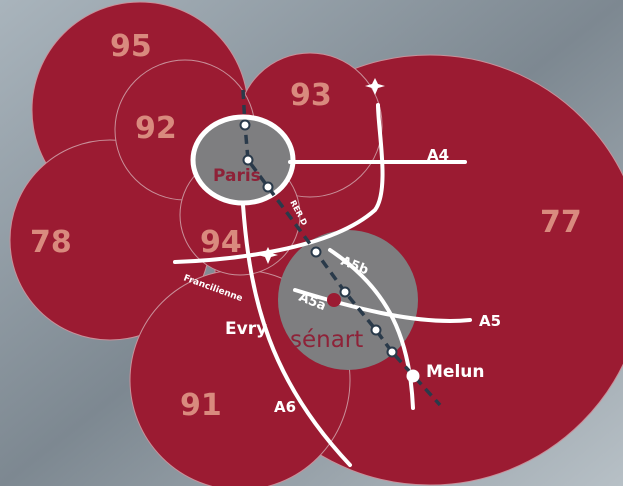 This screenshot has height=486, width=623. Describe the element at coordinates (438, 155) in the screenshot. I see `road-a4-label: A4` at that location.